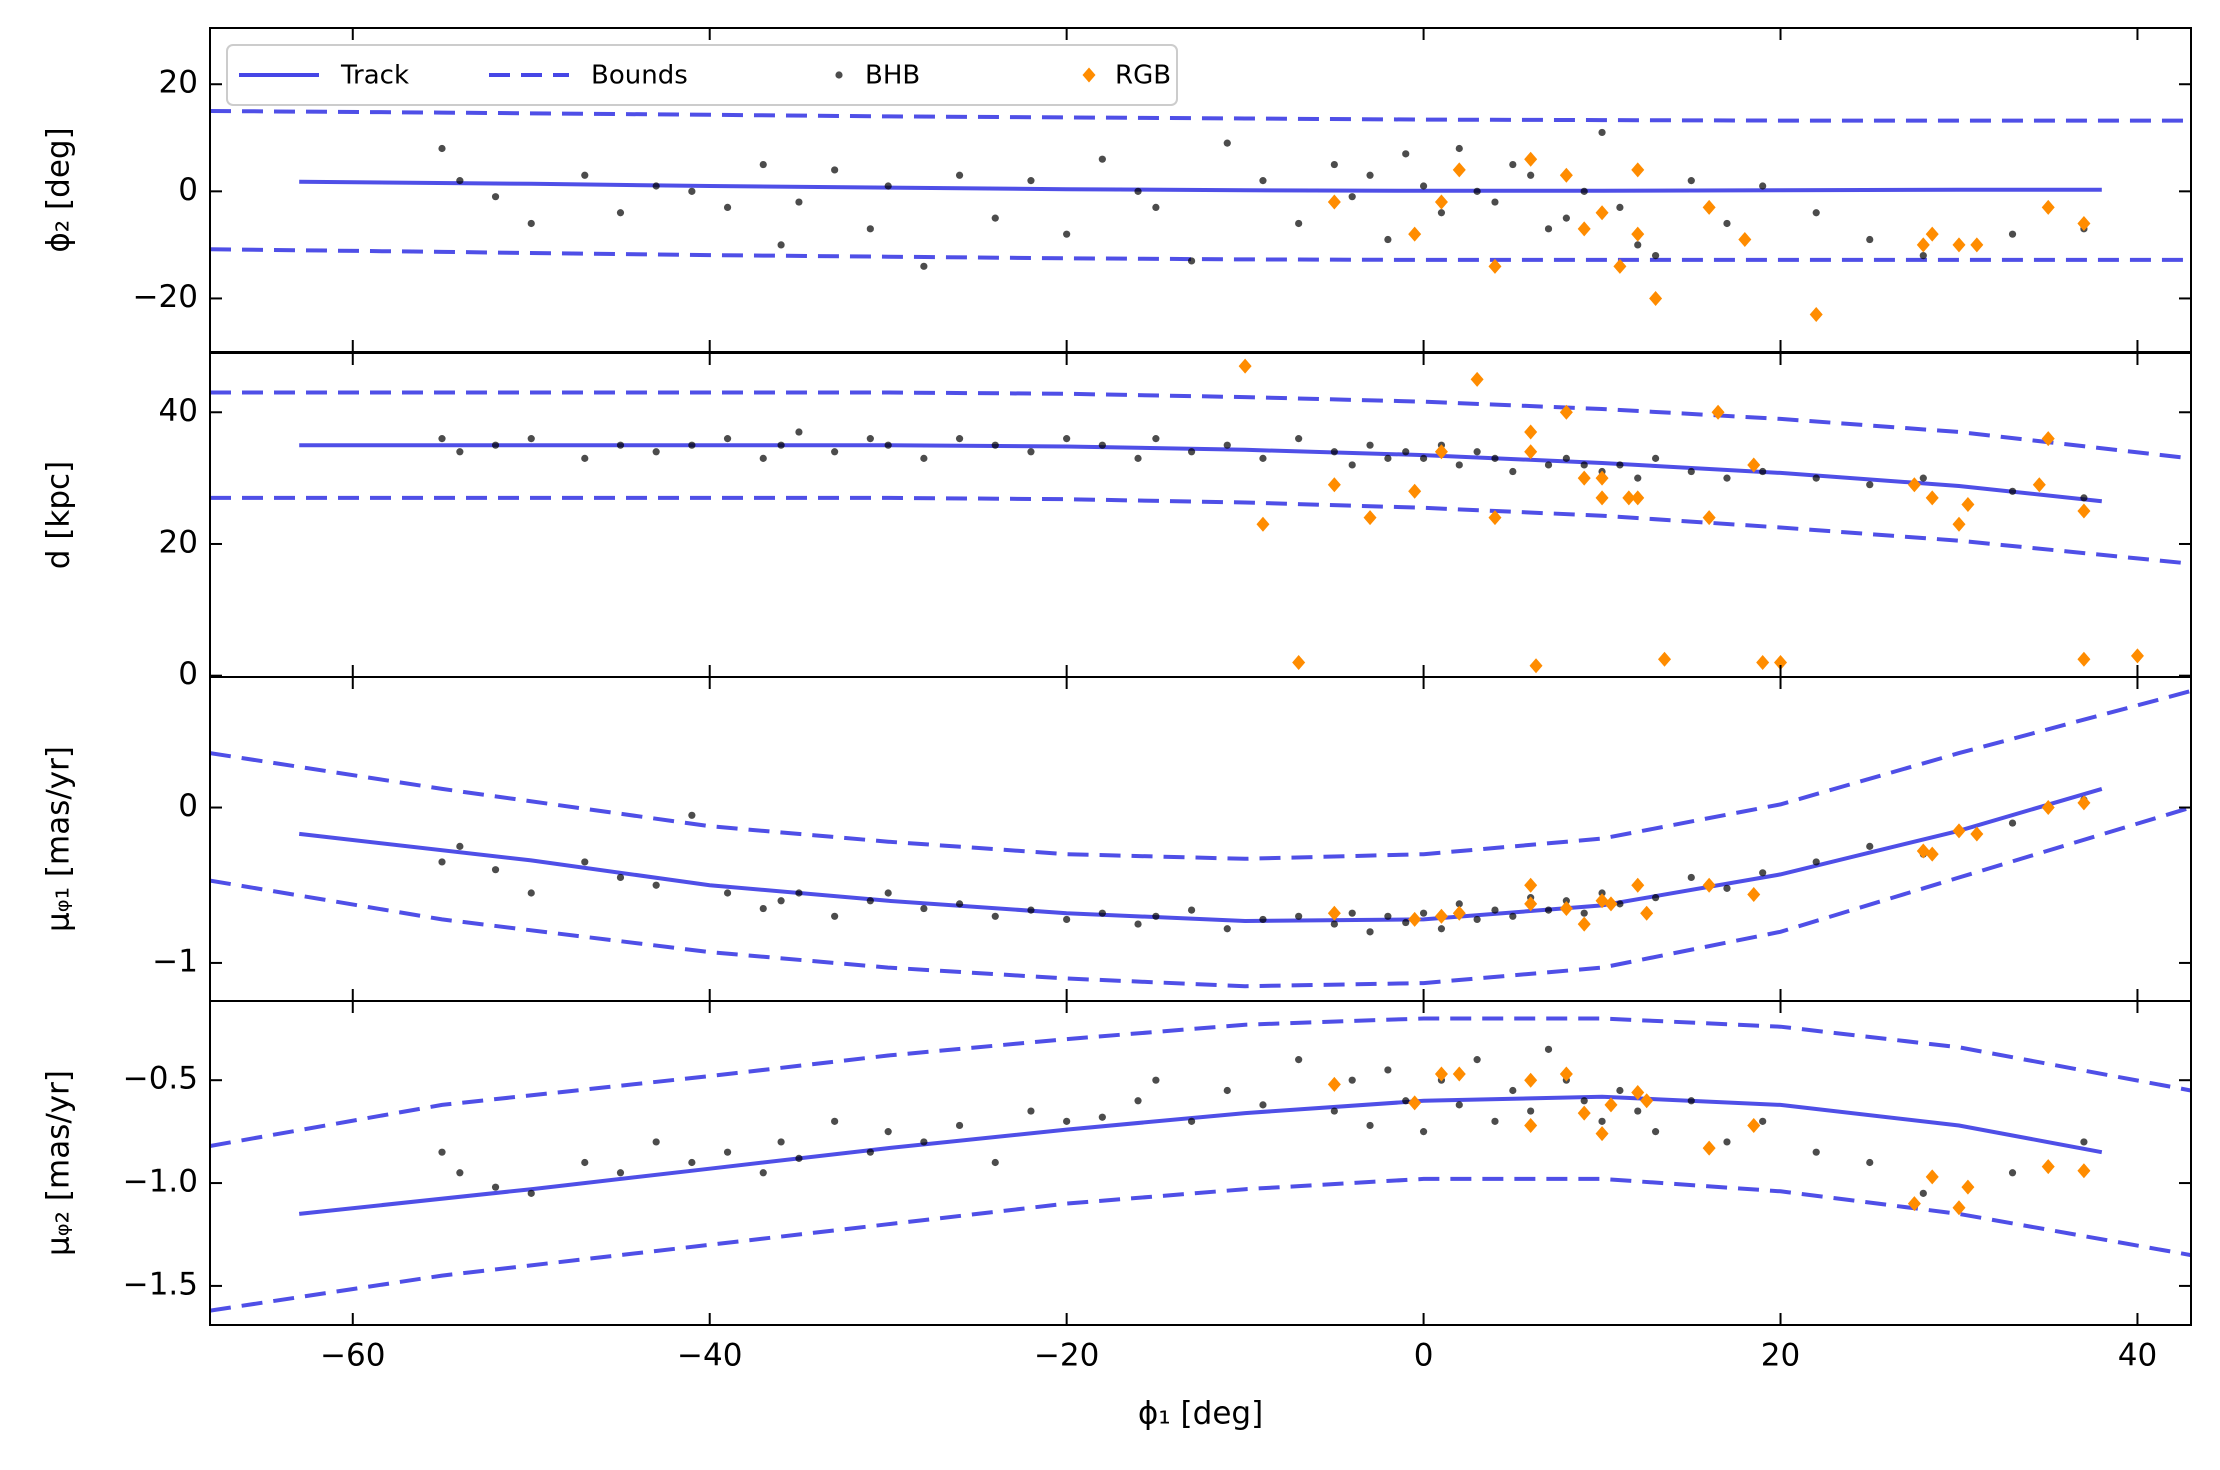  I want to click on plot-area, so click(1200, 216).